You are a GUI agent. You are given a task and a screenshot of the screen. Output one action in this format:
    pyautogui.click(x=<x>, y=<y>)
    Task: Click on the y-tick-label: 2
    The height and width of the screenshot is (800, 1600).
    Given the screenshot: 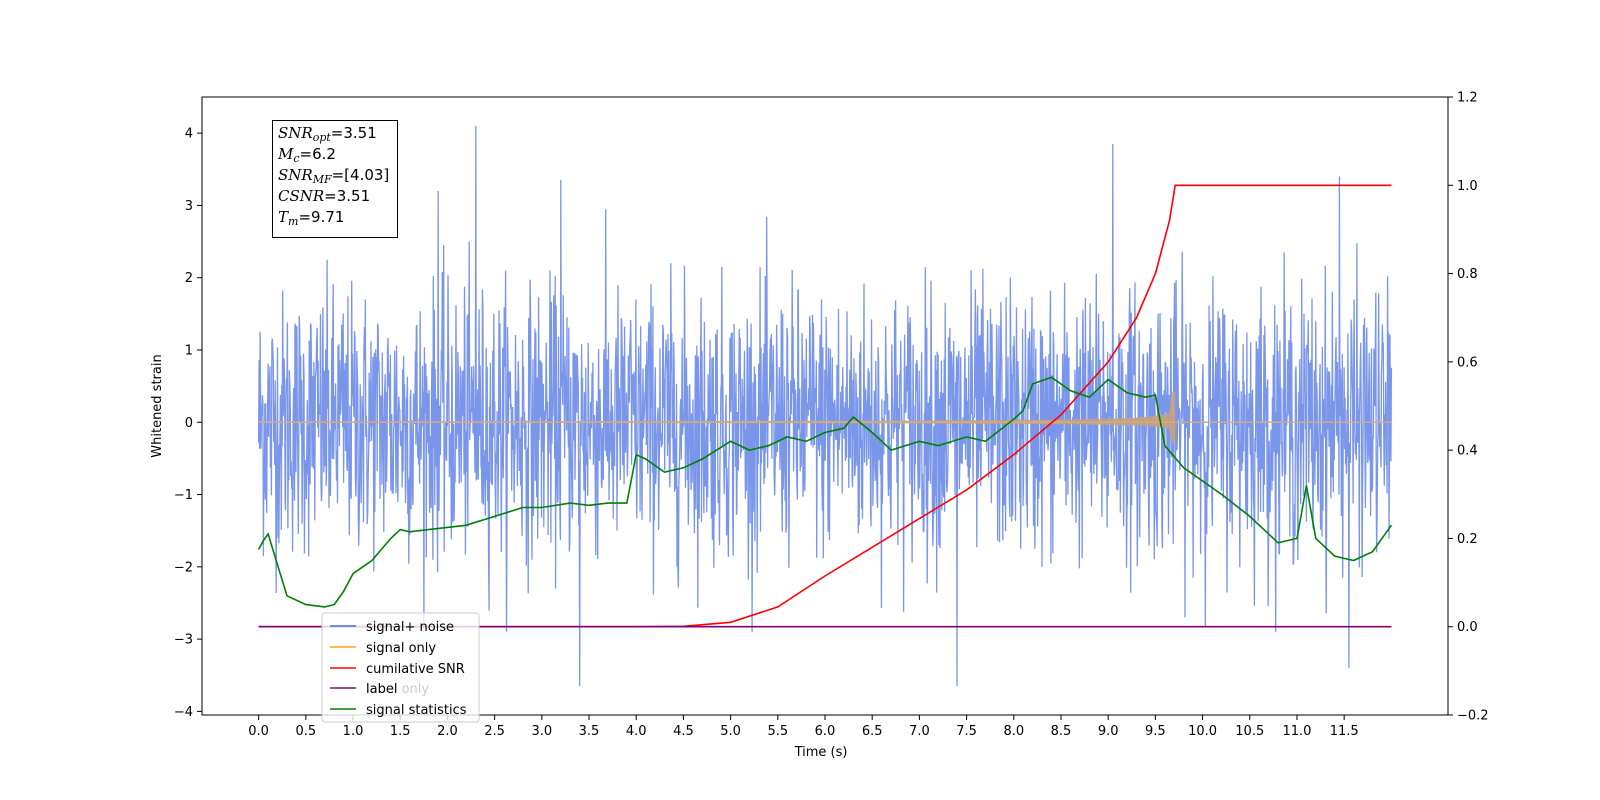 What is the action you would take?
    pyautogui.click(x=189, y=278)
    